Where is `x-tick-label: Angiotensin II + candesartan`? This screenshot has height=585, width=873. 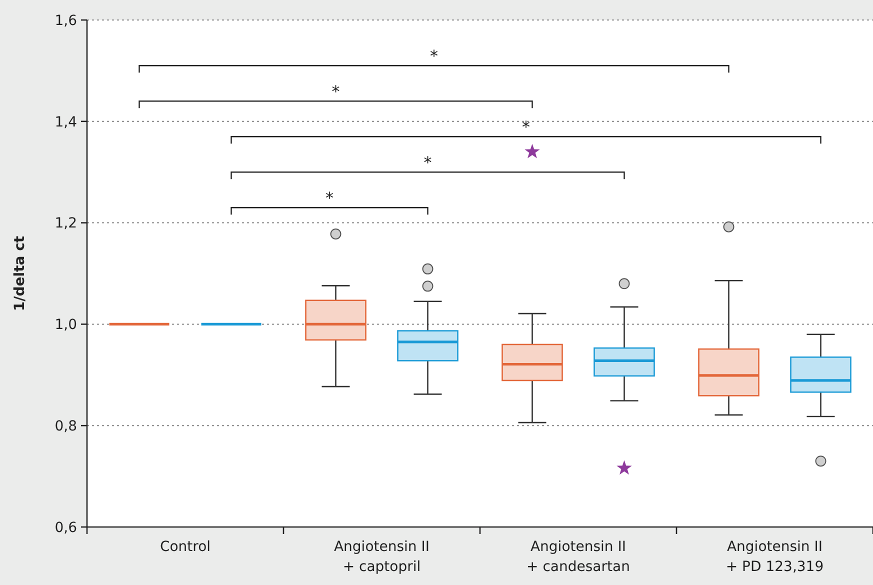
x-tick-label: Angiotensin II + candesartan is located at coordinates (578, 557).